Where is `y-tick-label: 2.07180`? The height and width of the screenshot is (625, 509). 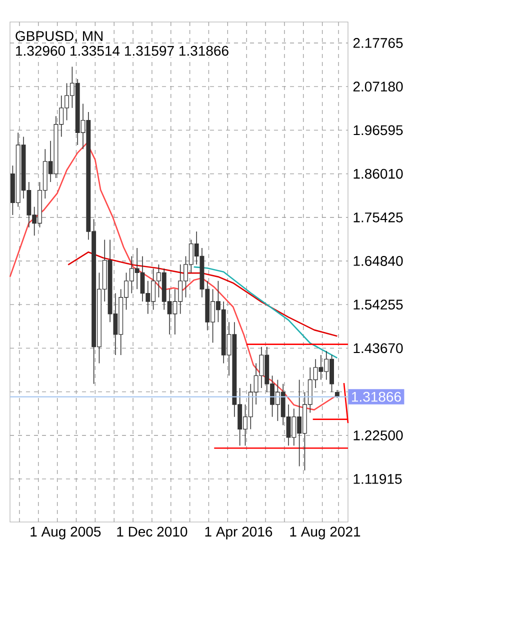 y-tick-label: 2.07180 is located at coordinates (378, 87).